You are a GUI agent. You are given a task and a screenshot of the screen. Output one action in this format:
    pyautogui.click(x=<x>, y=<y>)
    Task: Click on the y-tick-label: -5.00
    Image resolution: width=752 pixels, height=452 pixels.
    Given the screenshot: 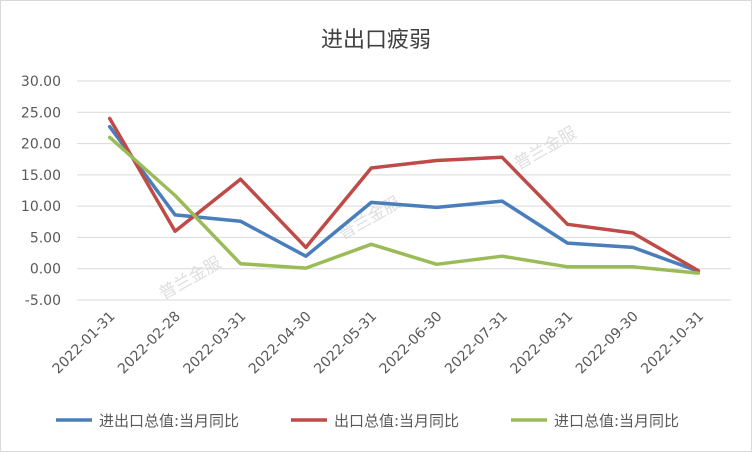 What is the action you would take?
    pyautogui.click(x=43, y=301)
    